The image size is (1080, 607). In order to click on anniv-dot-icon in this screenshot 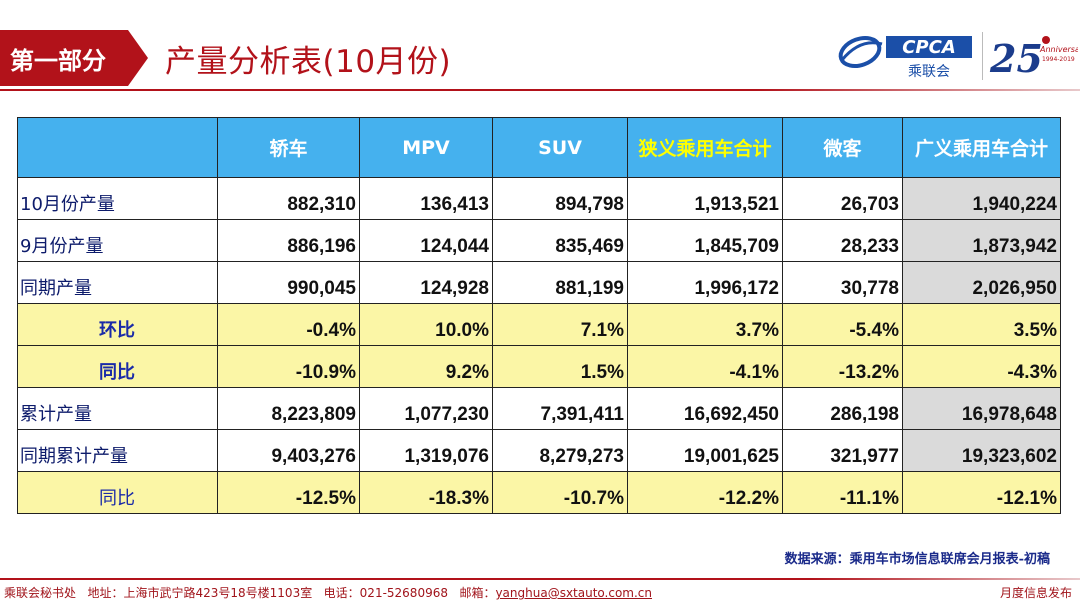, I will do `click(1046, 40)`.